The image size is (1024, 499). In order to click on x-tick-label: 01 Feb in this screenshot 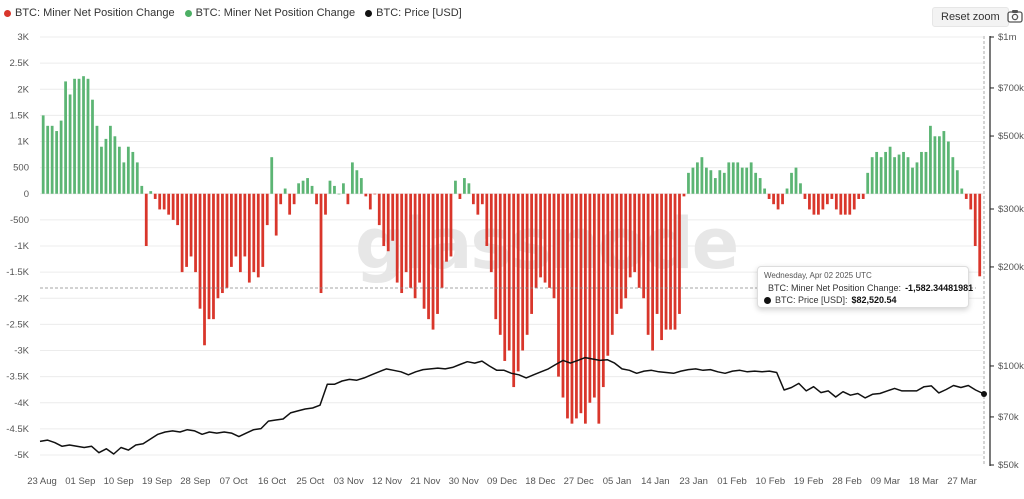, I will do `click(732, 481)`.